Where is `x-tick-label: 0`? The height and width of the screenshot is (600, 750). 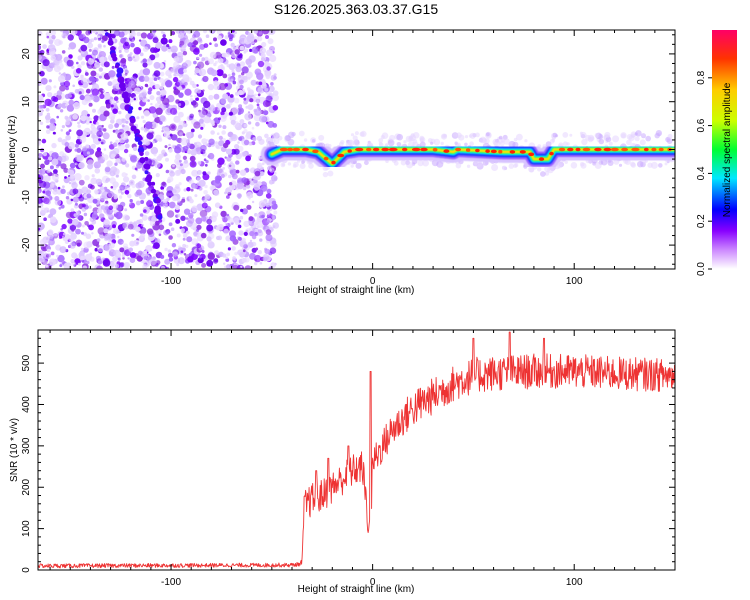
x-tick-label: 0 is located at coordinates (373, 582).